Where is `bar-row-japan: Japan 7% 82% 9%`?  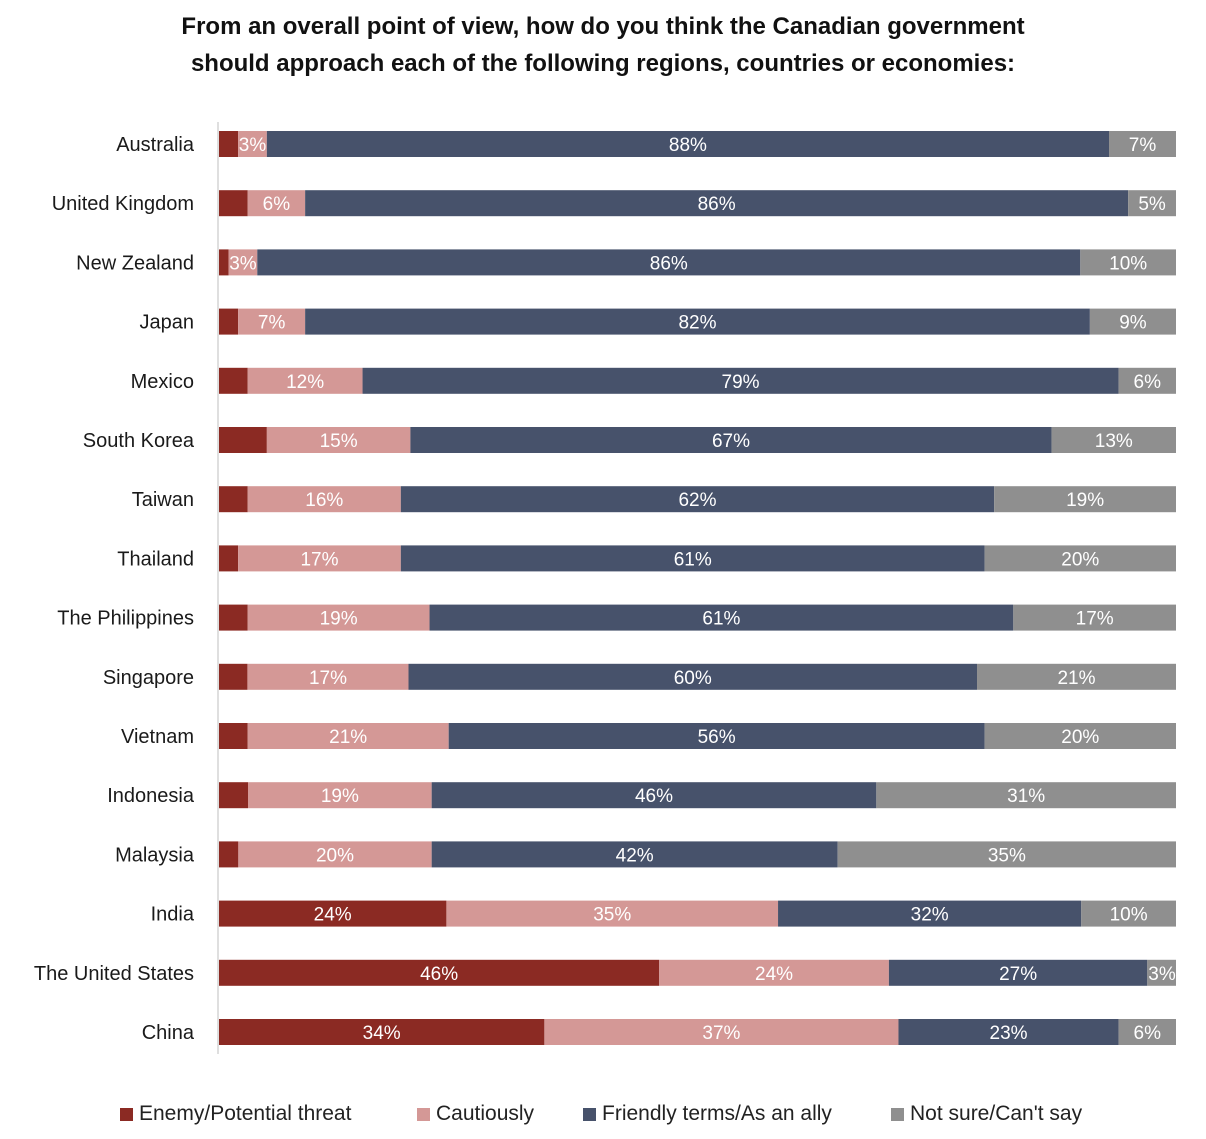 bar-row-japan: Japan 7% 82% 9% is located at coordinates (658, 321).